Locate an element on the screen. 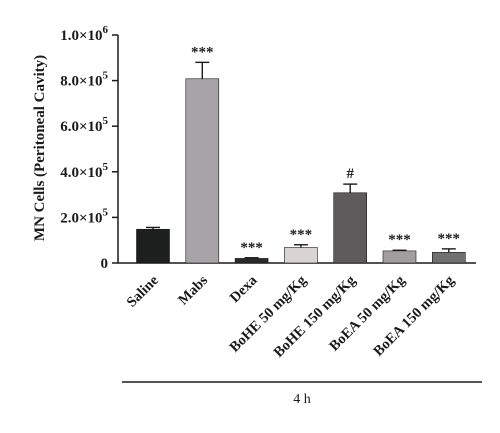  group-bracket: 4 h is located at coordinates (302, 394).